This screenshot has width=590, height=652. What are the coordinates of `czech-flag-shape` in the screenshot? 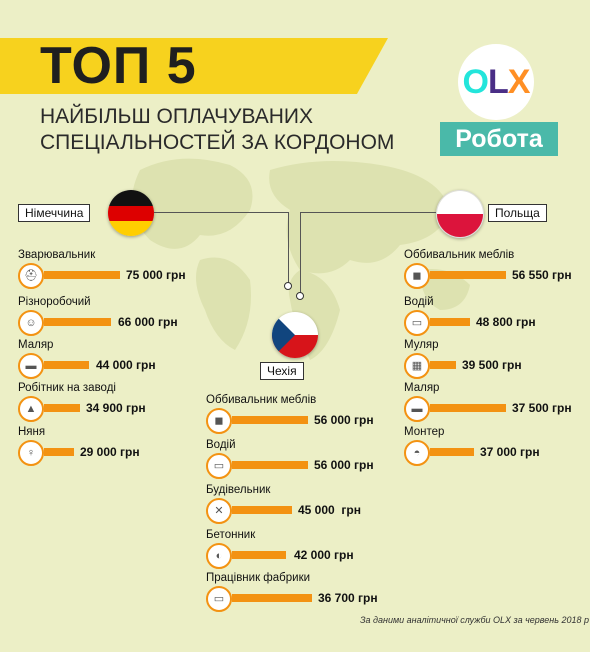 It's located at (295, 335).